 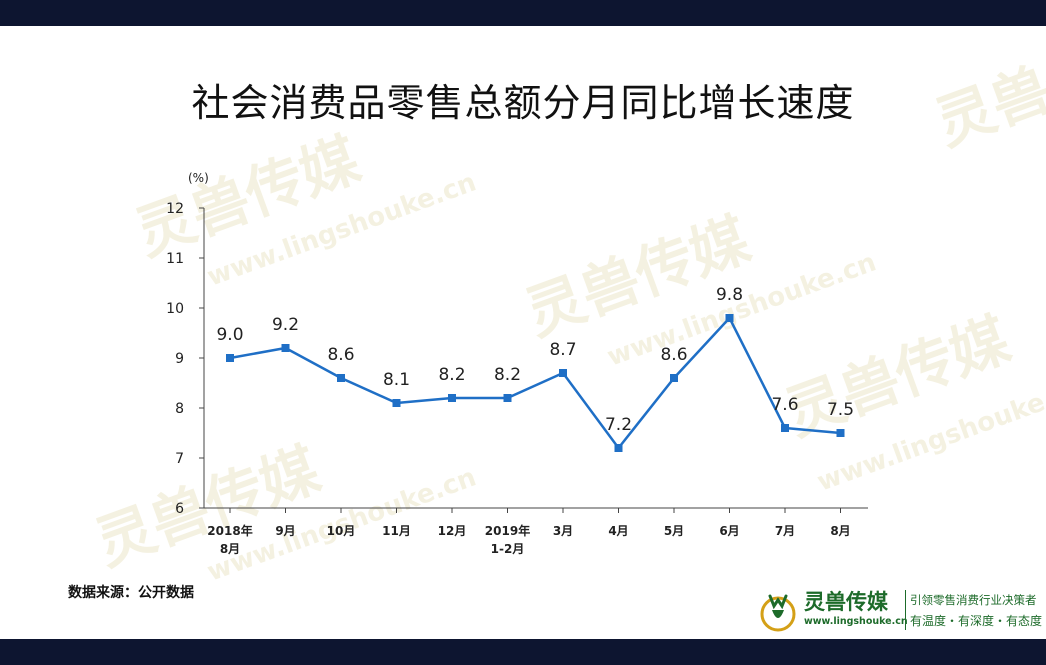 I want to click on data-label: 9.8, so click(x=729, y=295).